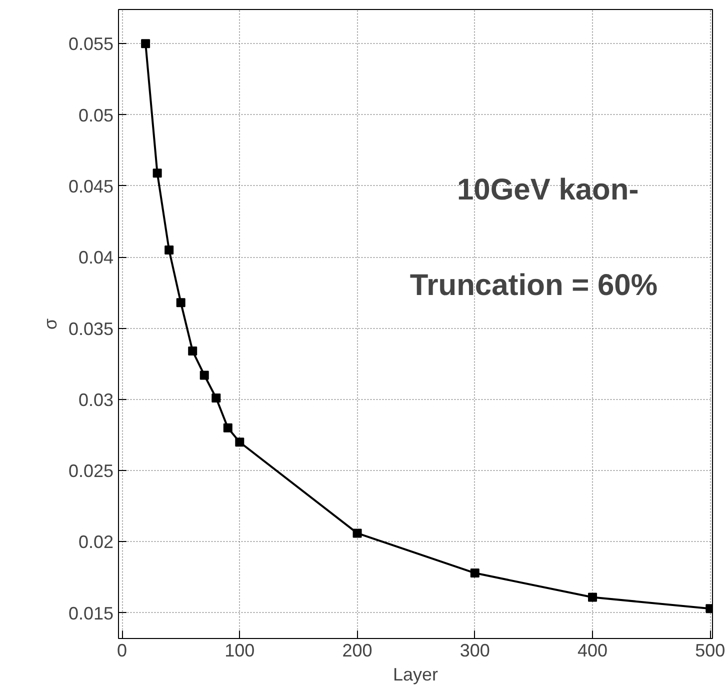  Describe the element at coordinates (239, 650) in the screenshot. I see `x-tick-label: 100` at that location.